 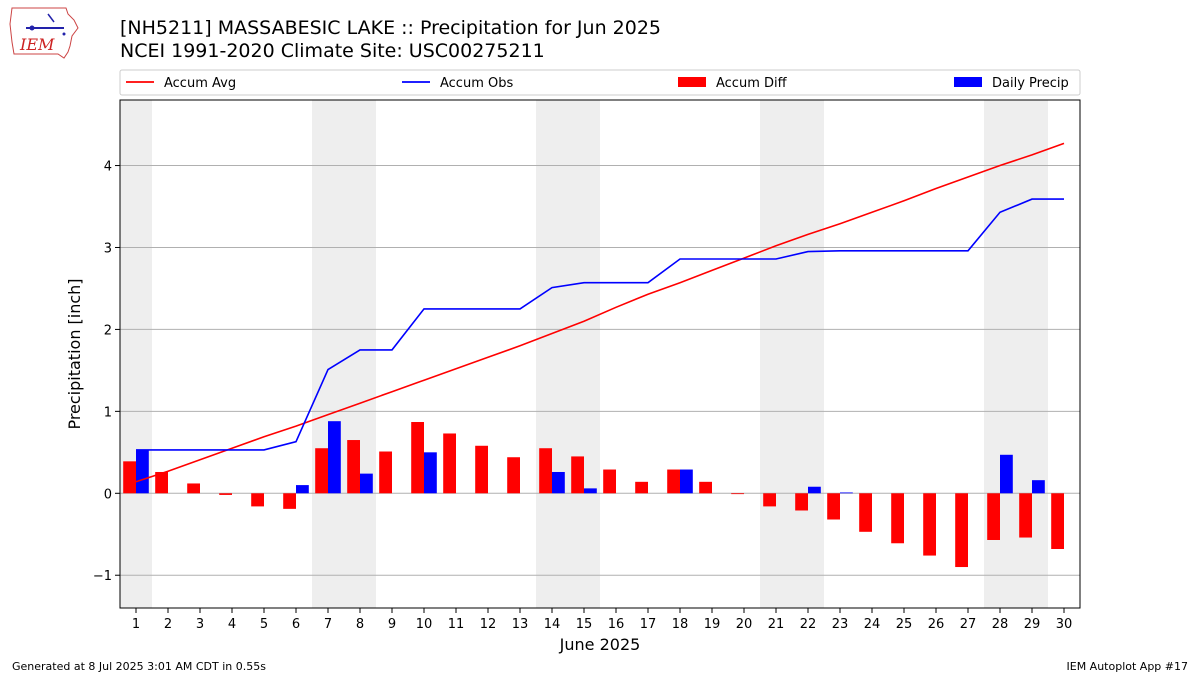 I want to click on x-tick-label: 16, so click(x=616, y=624).